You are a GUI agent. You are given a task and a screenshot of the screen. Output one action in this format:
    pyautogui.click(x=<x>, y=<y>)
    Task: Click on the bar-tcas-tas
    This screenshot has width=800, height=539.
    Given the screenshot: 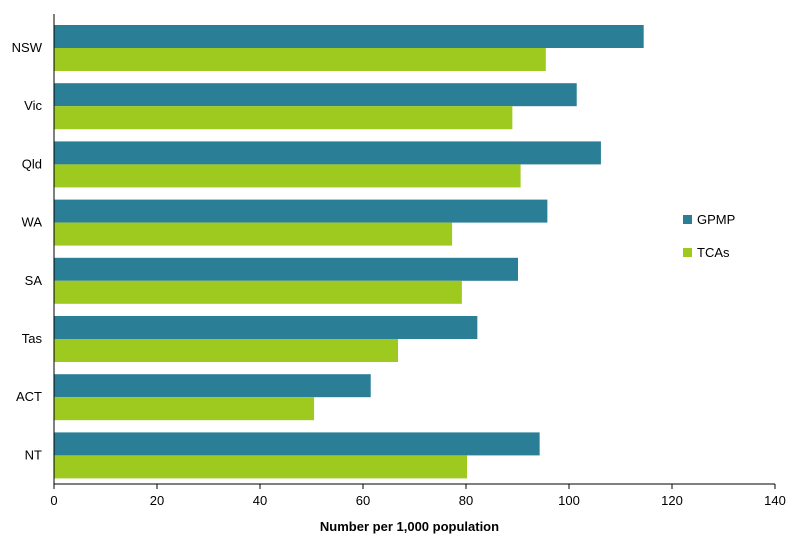 What is the action you would take?
    pyautogui.click(x=226, y=350)
    